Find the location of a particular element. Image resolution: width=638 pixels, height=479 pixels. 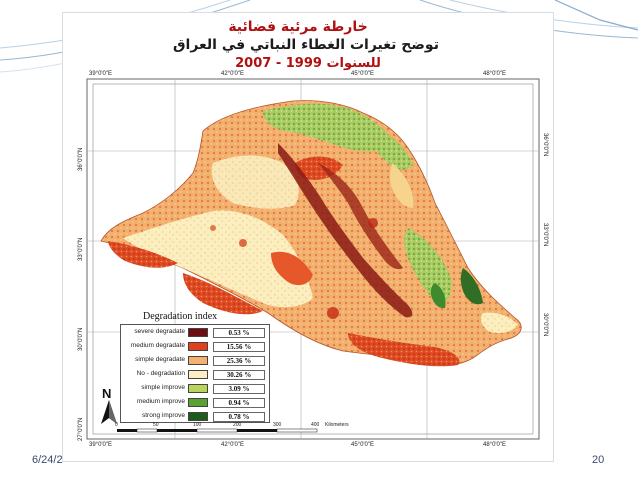

north-label: N is located at coordinates (107, 393).